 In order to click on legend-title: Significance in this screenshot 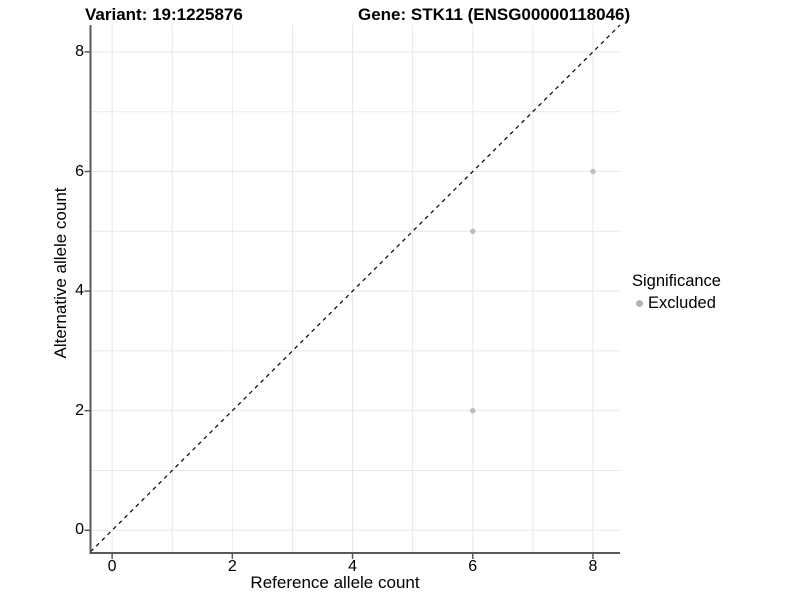, I will do `click(676, 281)`.